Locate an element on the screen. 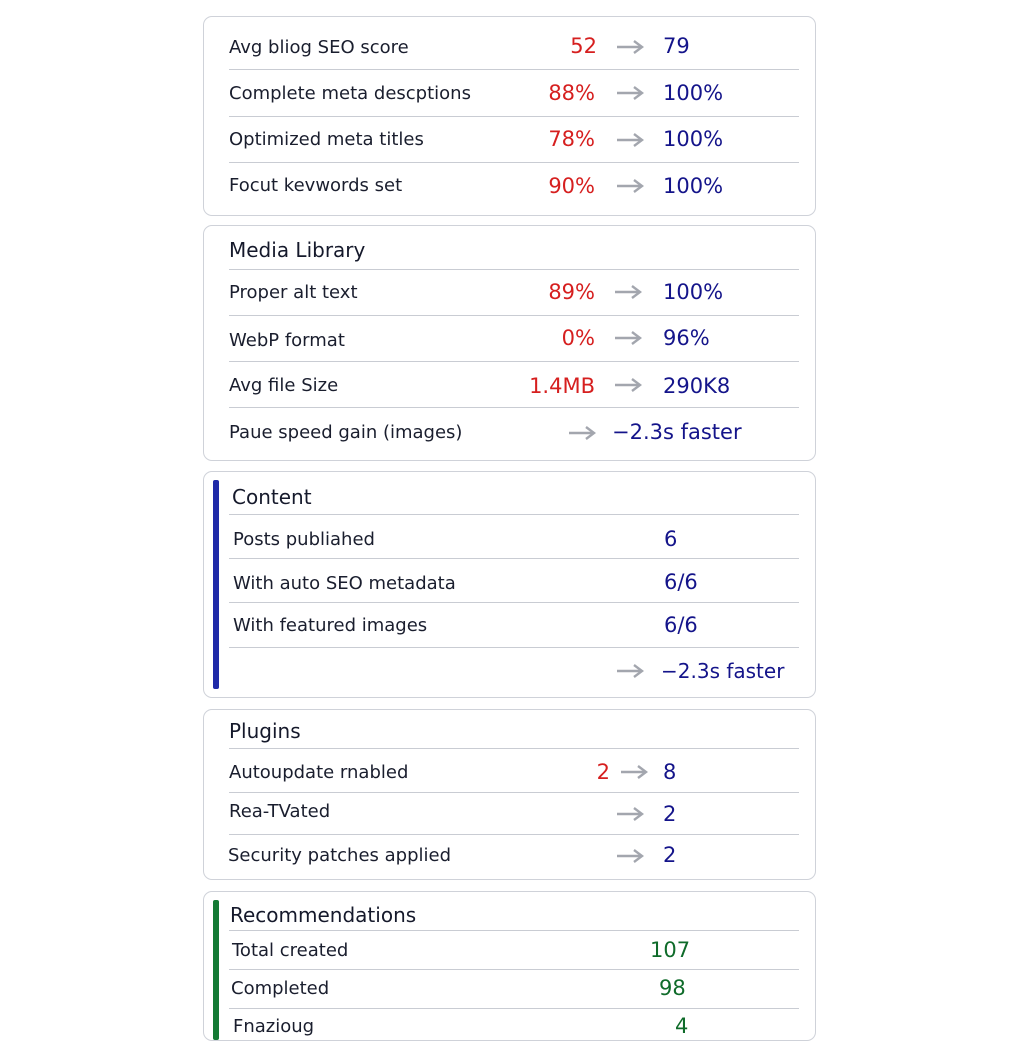 This screenshot has height=1041, width=1024. recommendations-row-label: Total created is located at coordinates (290, 950).